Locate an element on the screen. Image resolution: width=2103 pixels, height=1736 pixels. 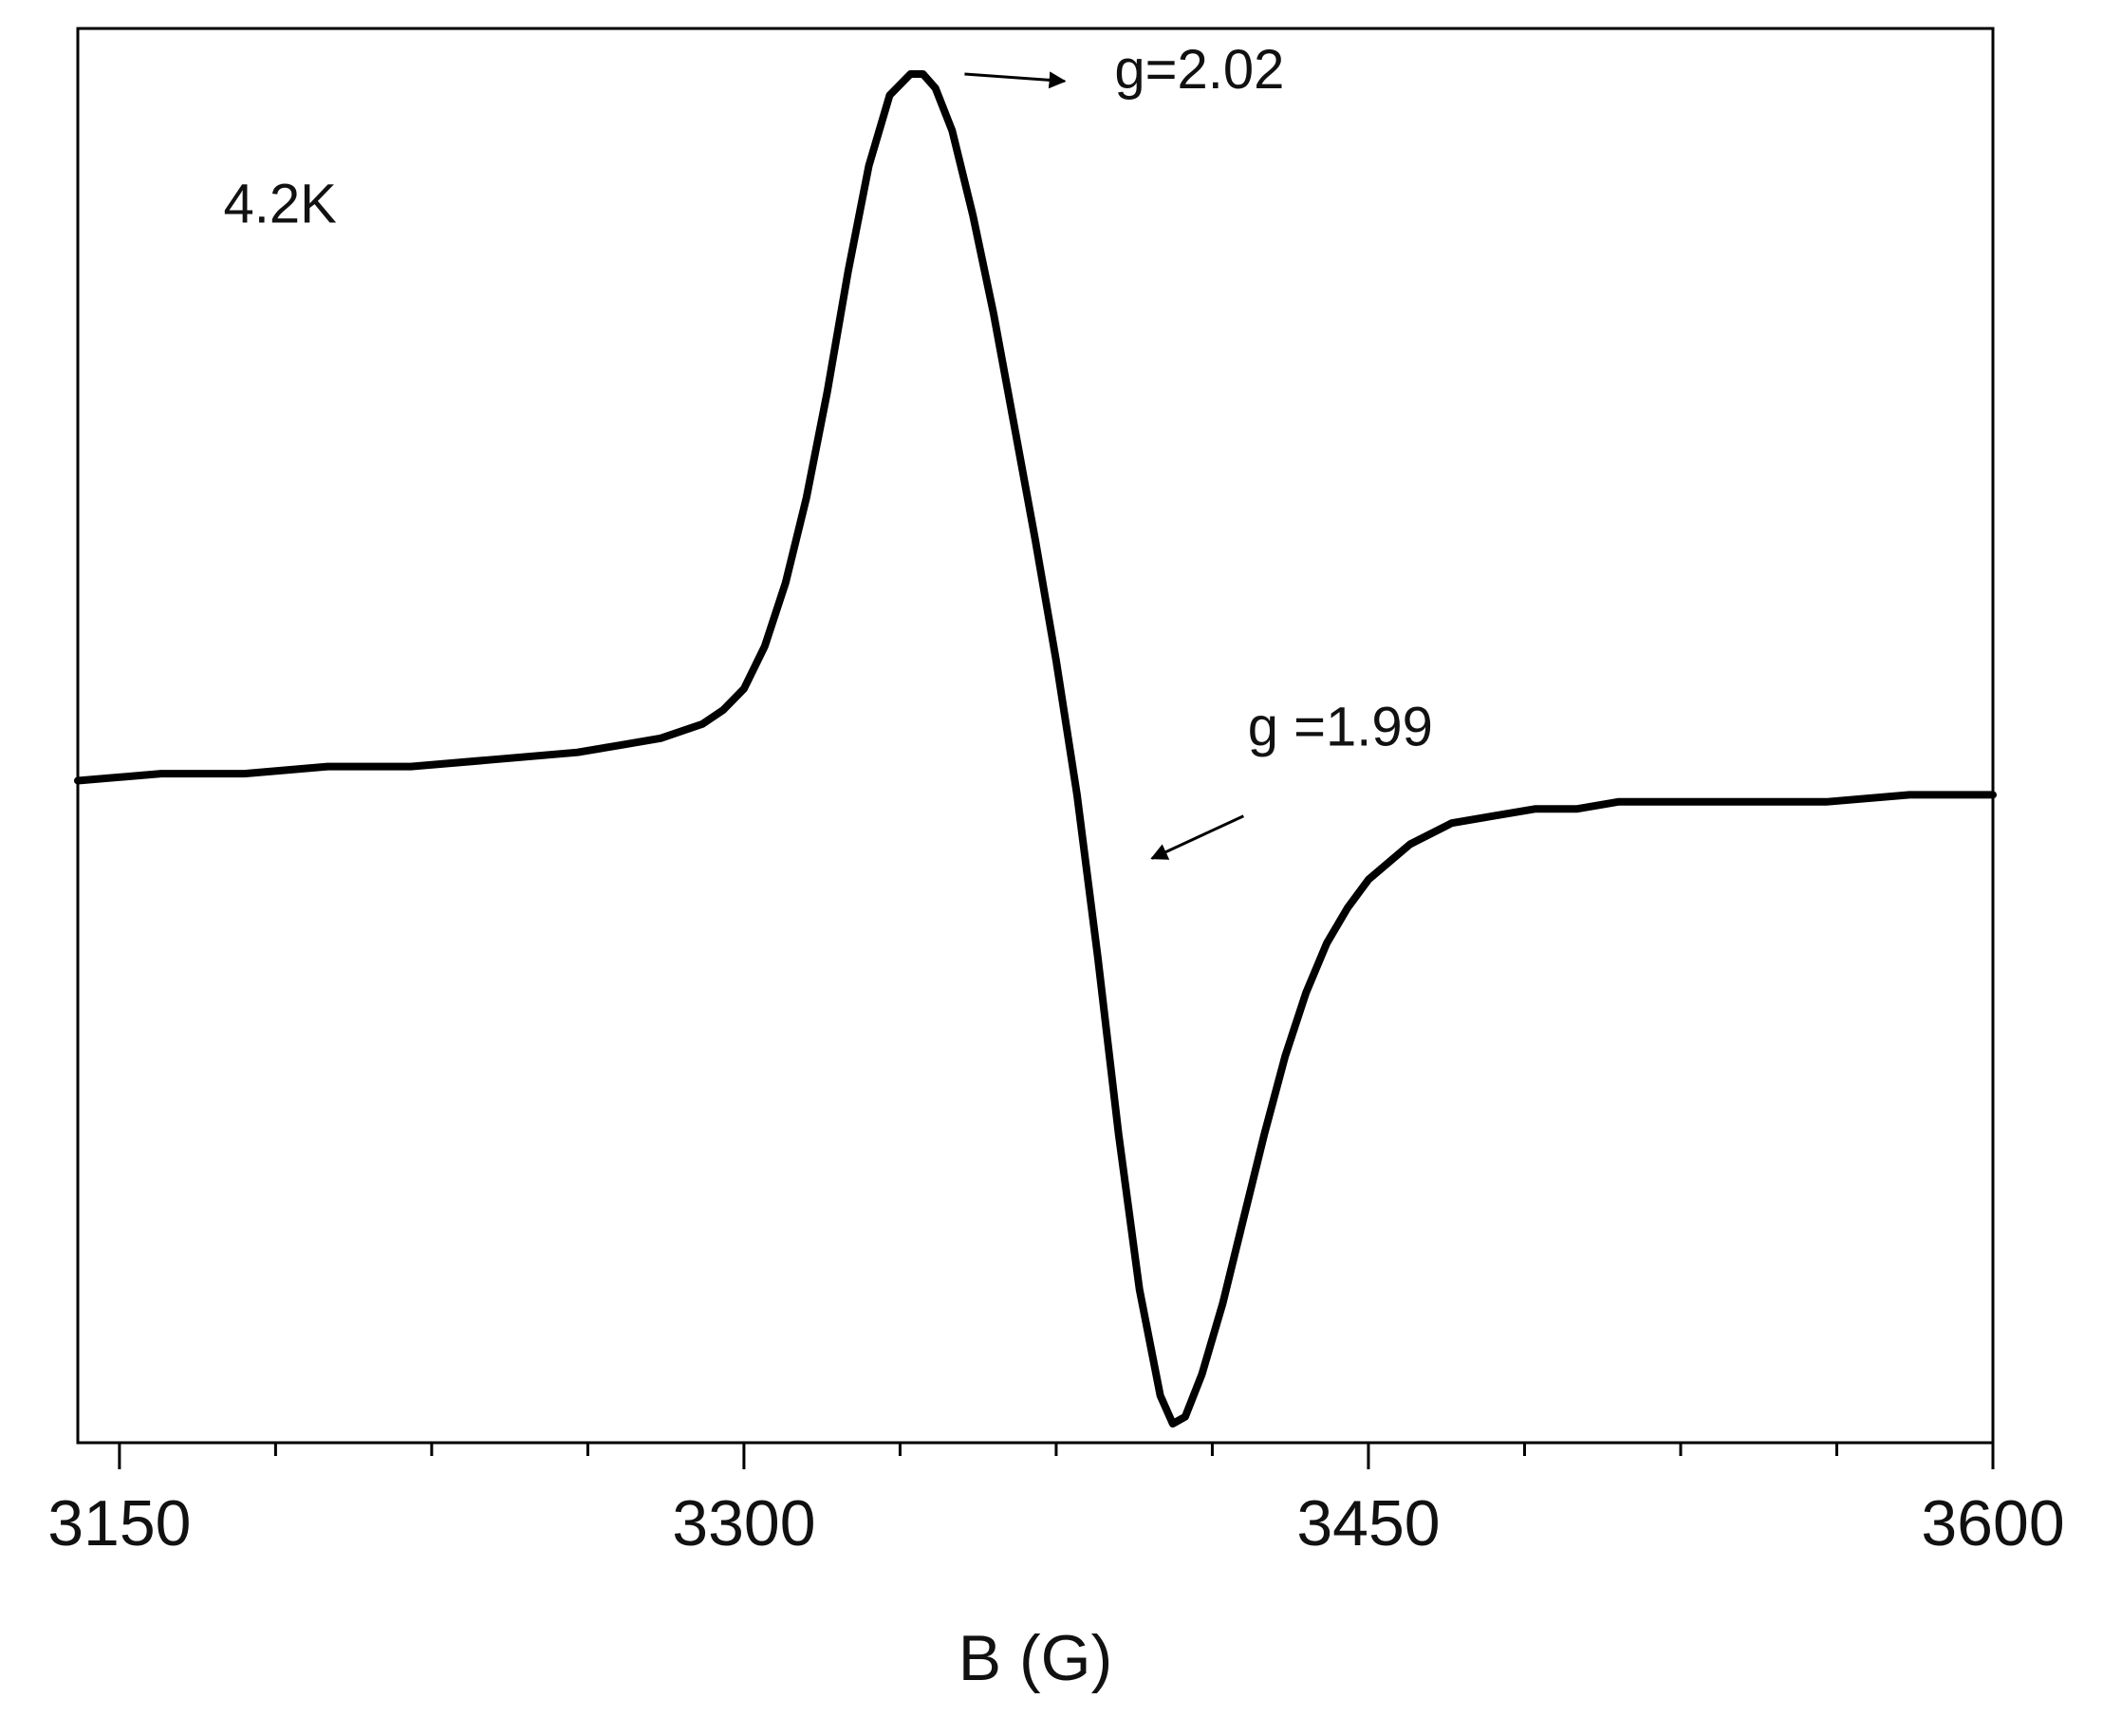
annotation-text: g =1.99 is located at coordinates (1341, 726).